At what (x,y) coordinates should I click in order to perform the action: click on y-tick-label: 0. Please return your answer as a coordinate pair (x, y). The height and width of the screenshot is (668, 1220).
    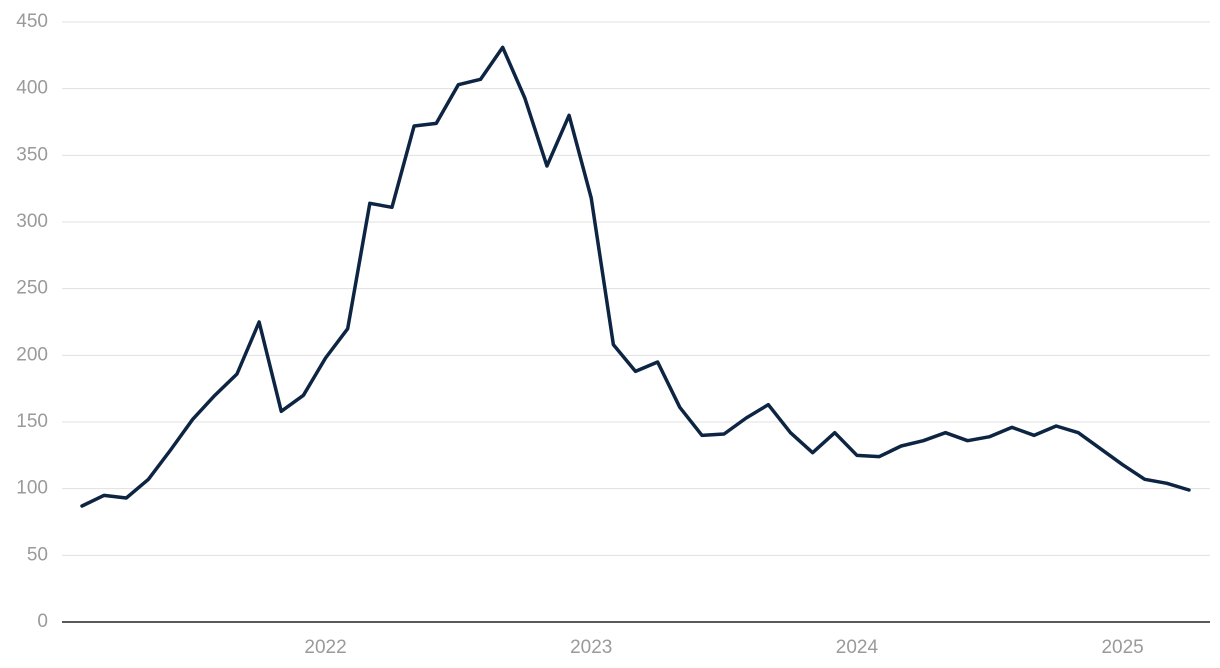
    Looking at the image, I should click on (42, 621).